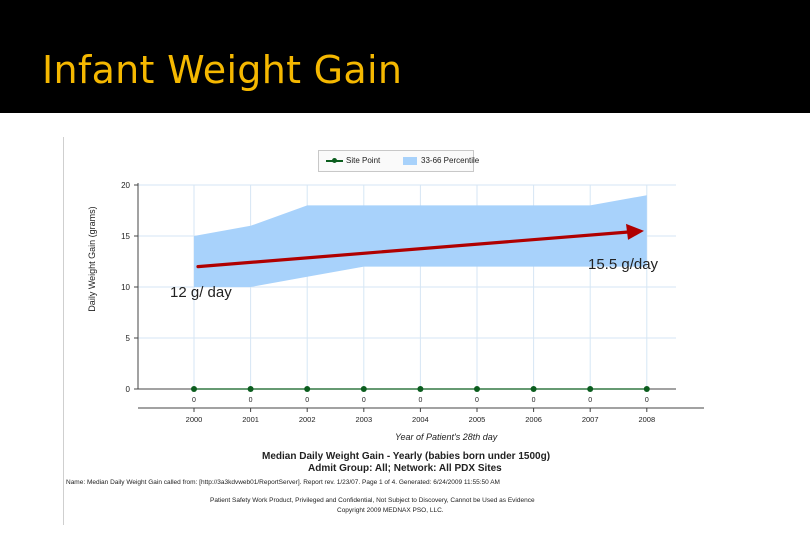 This screenshot has width=810, height=540. Describe the element at coordinates (533, 419) in the screenshot. I see `x-tick-label: 2006` at that location.